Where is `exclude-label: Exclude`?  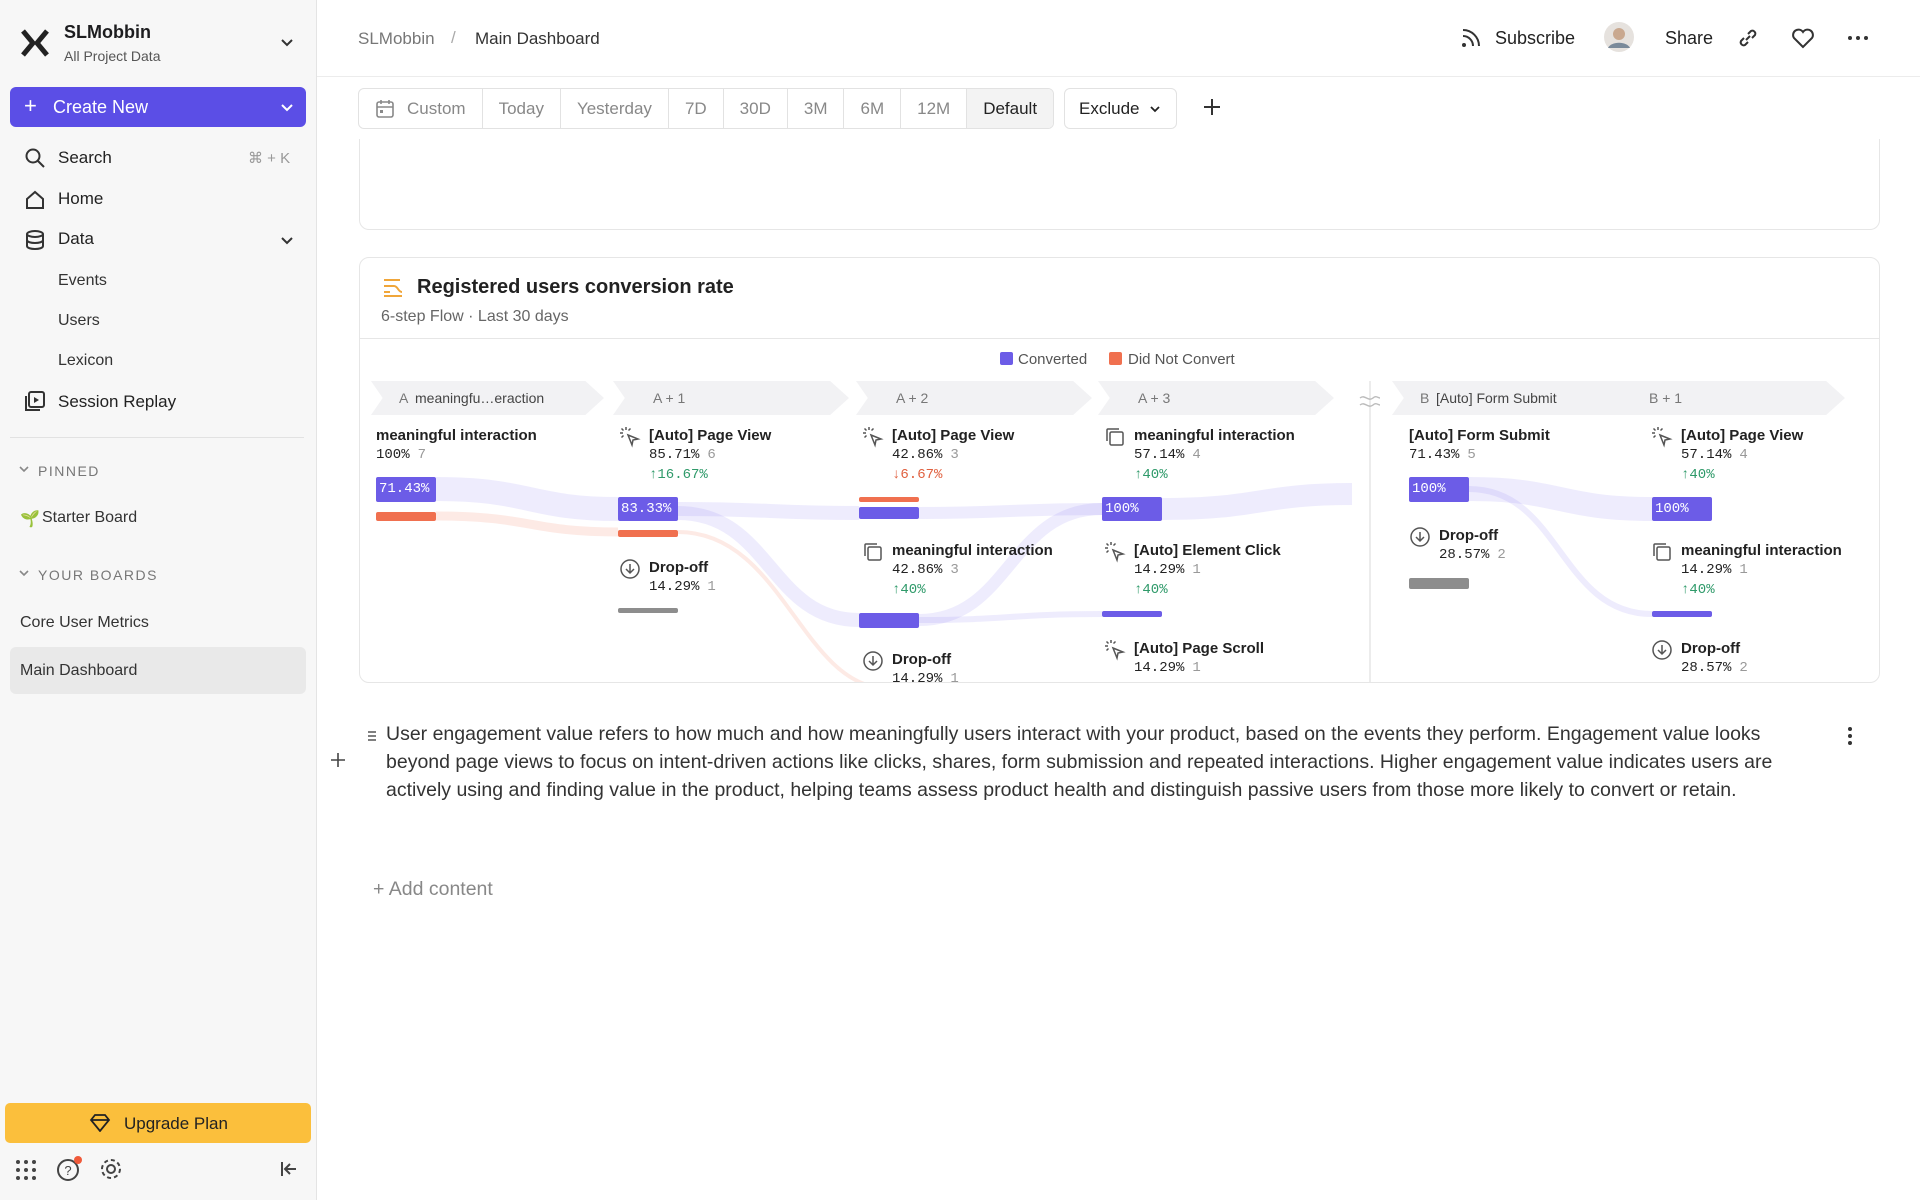
exclude-label: Exclude is located at coordinates (1109, 108).